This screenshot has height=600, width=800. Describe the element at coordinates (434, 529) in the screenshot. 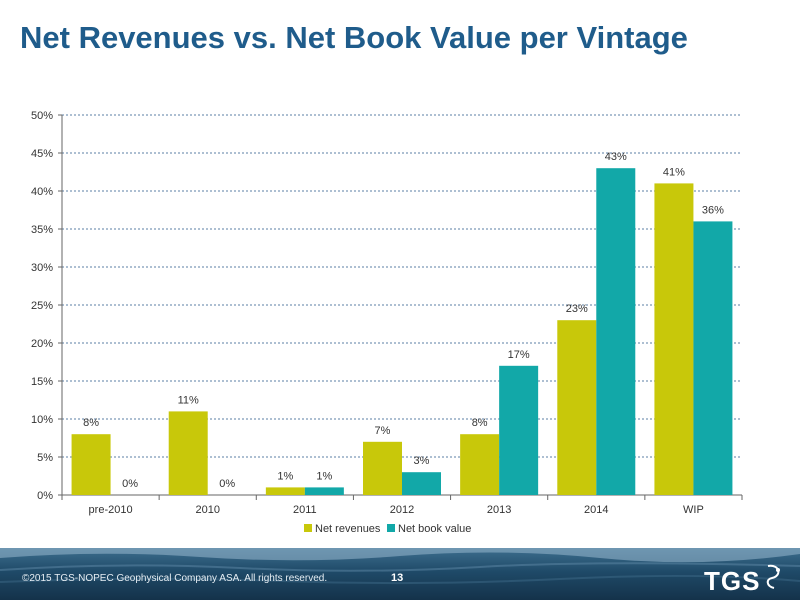

I see `legend-label: Net book value` at that location.